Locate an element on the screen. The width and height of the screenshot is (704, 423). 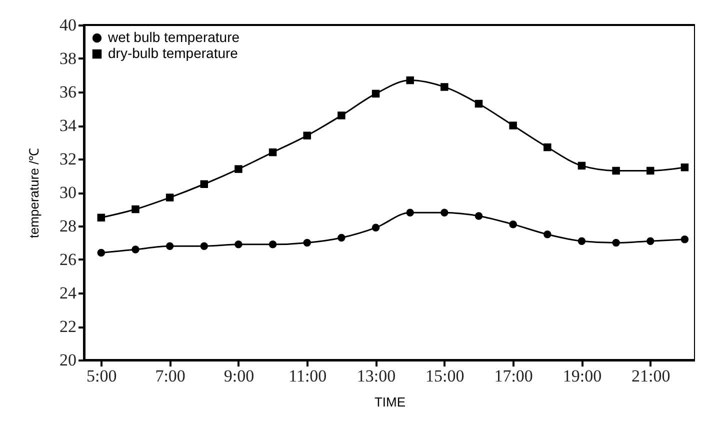
legend-label: wet bulb temperature is located at coordinates (173, 37).